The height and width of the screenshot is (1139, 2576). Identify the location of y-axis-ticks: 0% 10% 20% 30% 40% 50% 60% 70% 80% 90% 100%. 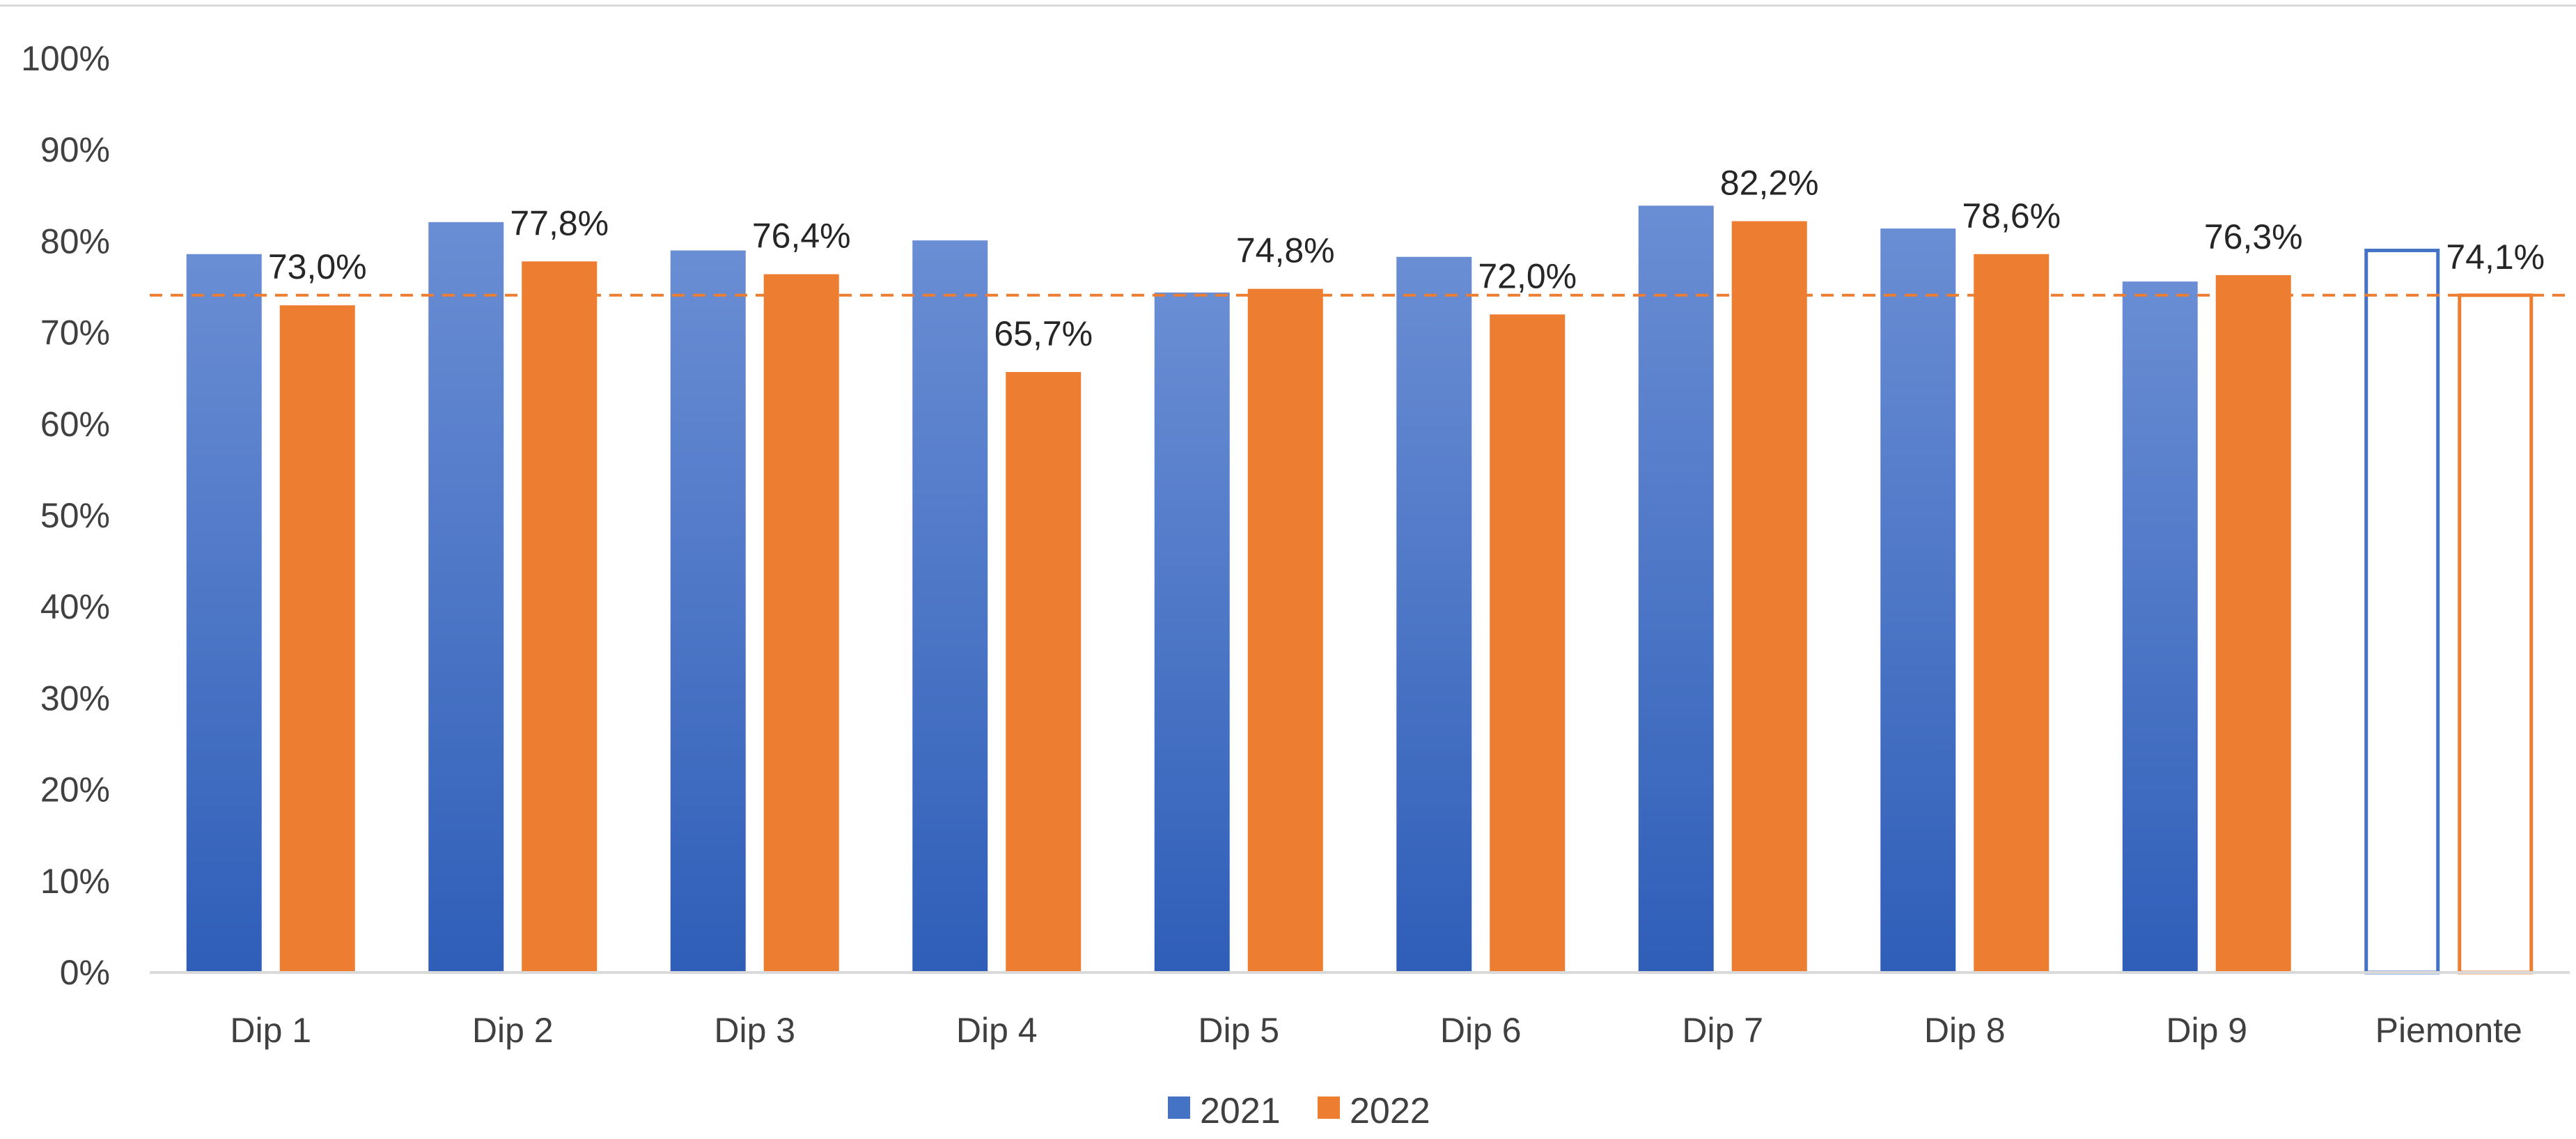
(65, 515).